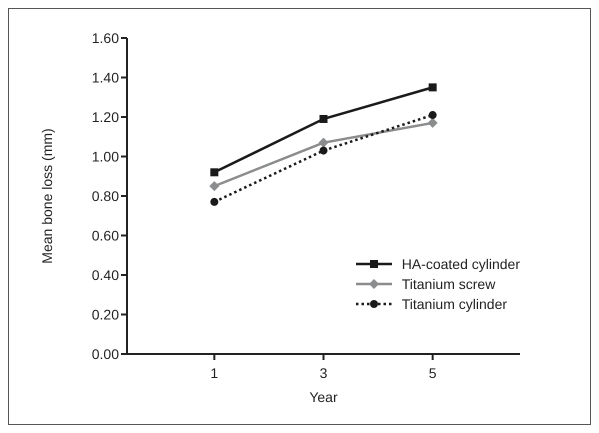 This screenshot has height=433, width=599. What do you see at coordinates (432, 372) in the screenshot?
I see `x-tick-label: 5` at bounding box center [432, 372].